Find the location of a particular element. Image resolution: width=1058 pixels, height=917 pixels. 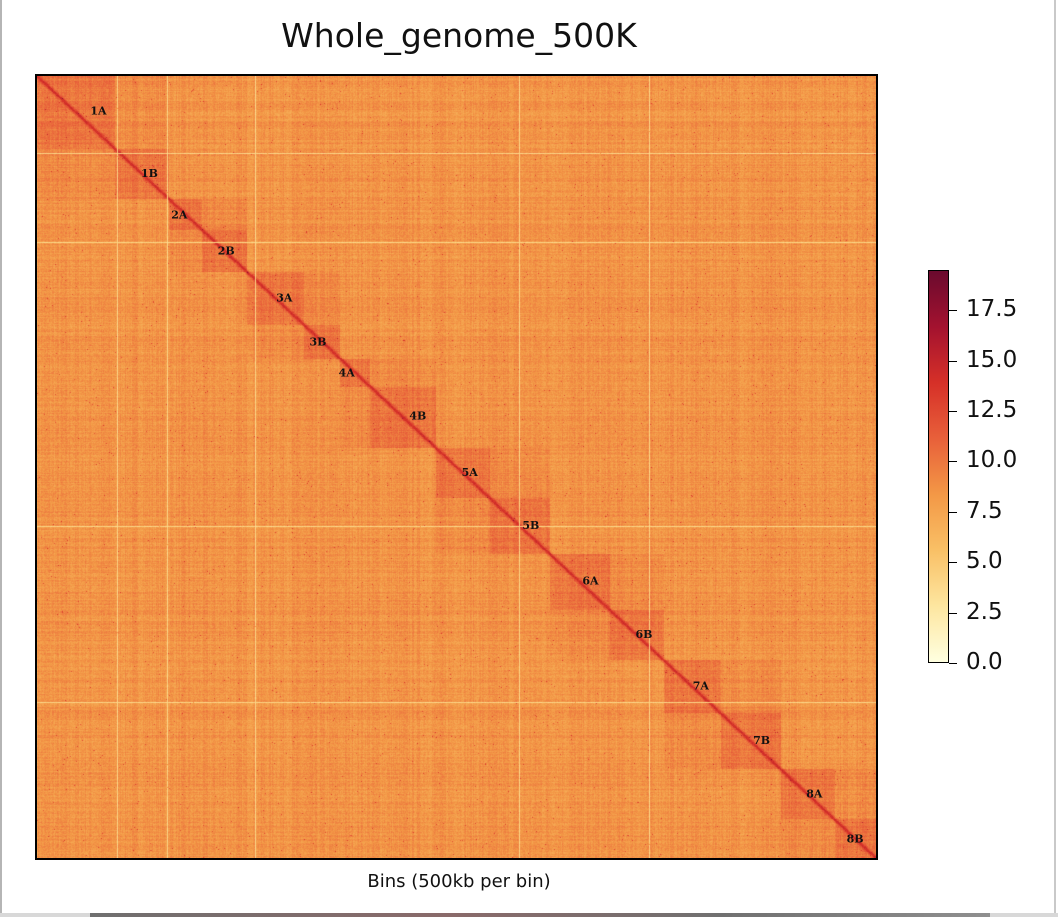

block-label-8a: 8A is located at coordinates (814, 793).